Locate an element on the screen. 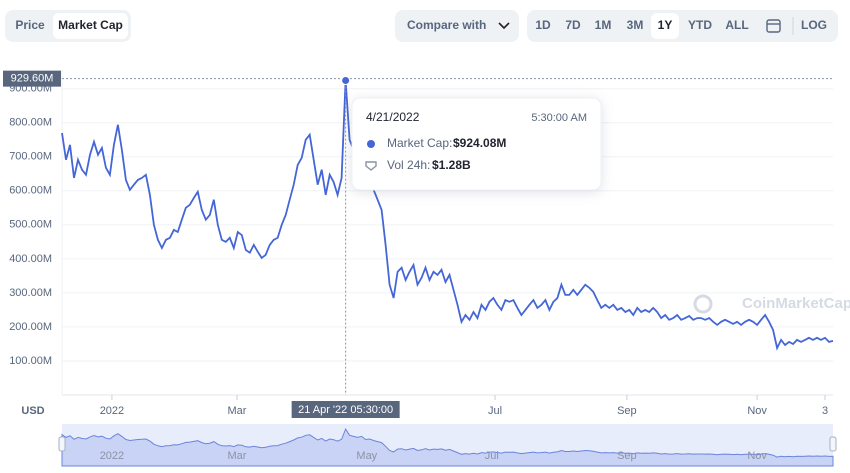  crosshair-x-box is located at coordinates (345, 409).